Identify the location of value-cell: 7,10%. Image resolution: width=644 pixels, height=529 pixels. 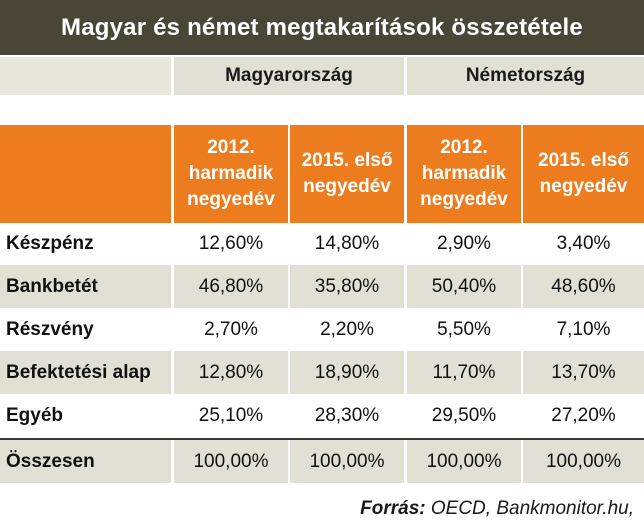
(583, 329).